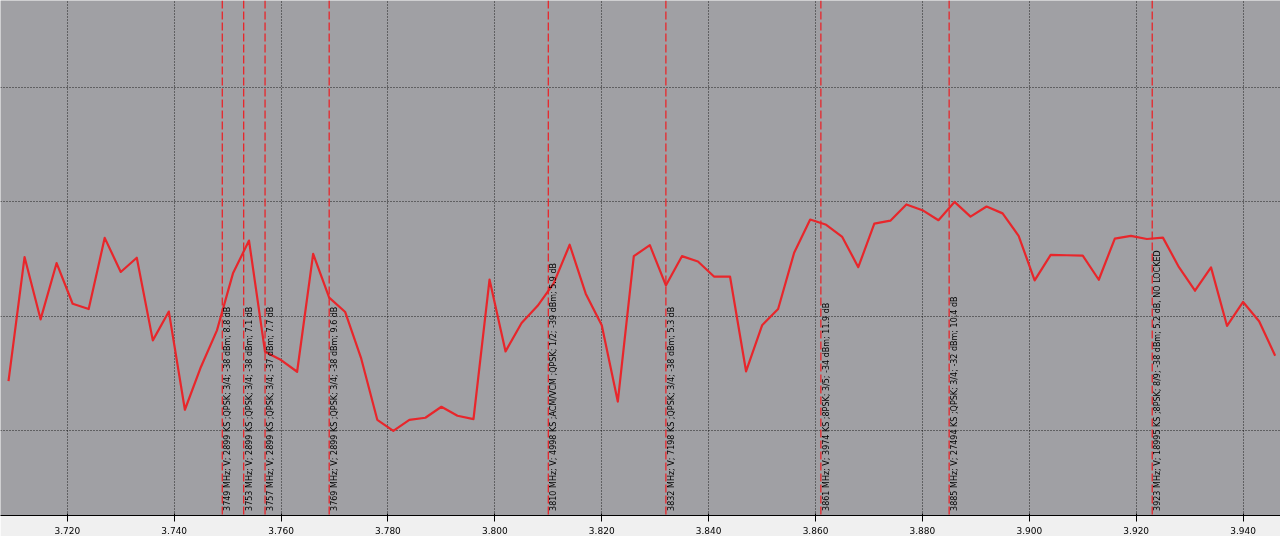 The image size is (1280, 536). What do you see at coordinates (388, 530) in the screenshot?
I see `x-tick-label: 3.780` at bounding box center [388, 530].